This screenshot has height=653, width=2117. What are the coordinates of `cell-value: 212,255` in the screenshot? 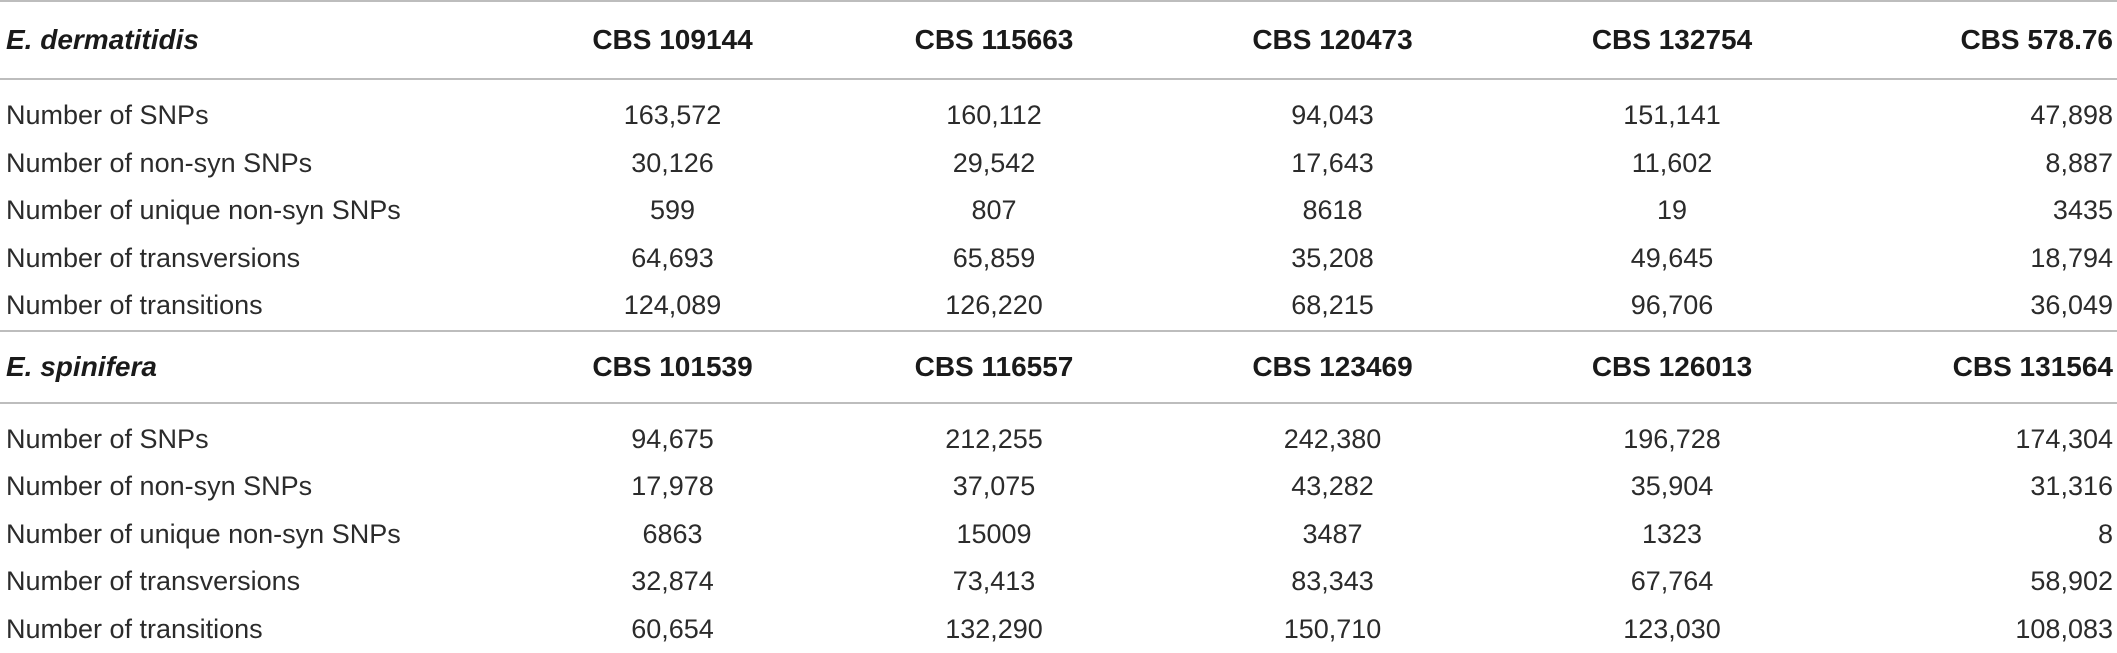 It's located at (994, 440).